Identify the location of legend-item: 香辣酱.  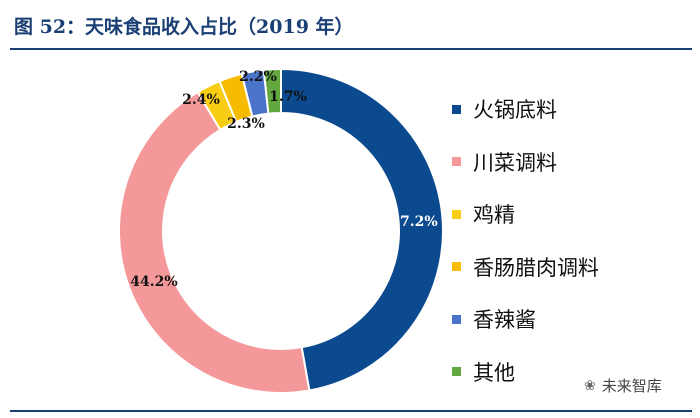
(525, 319).